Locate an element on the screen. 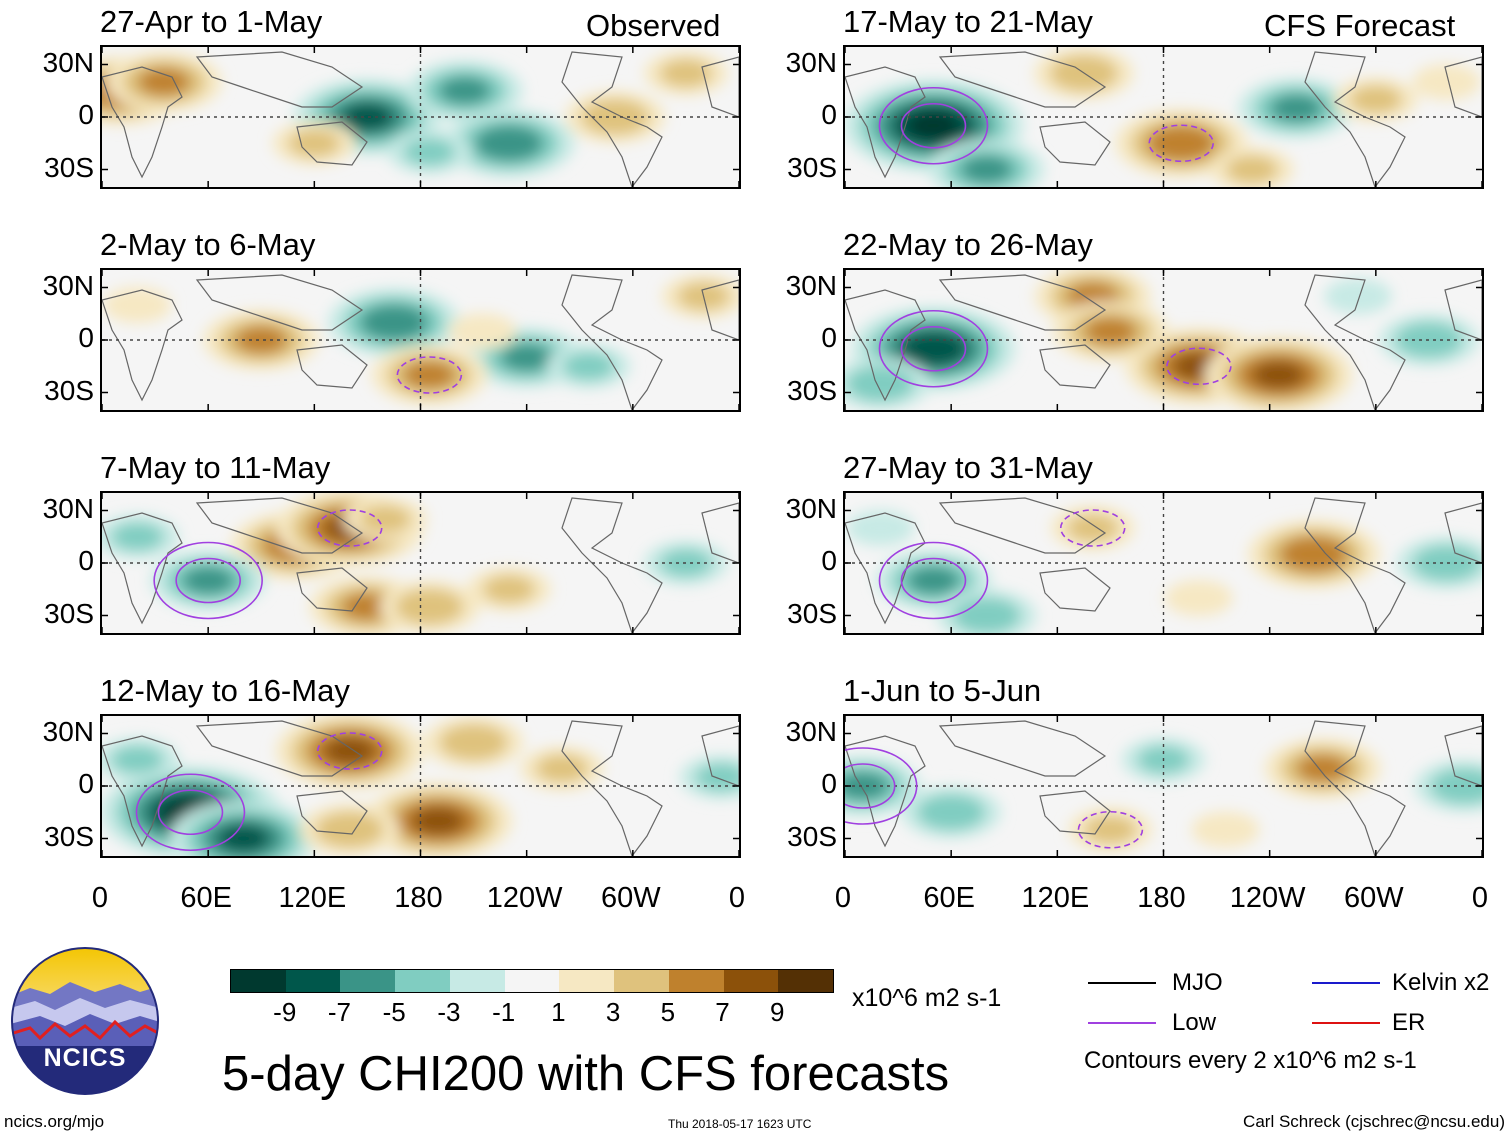 This screenshot has height=1137, width=1510. lon-tick-label: 120E is located at coordinates (312, 898).